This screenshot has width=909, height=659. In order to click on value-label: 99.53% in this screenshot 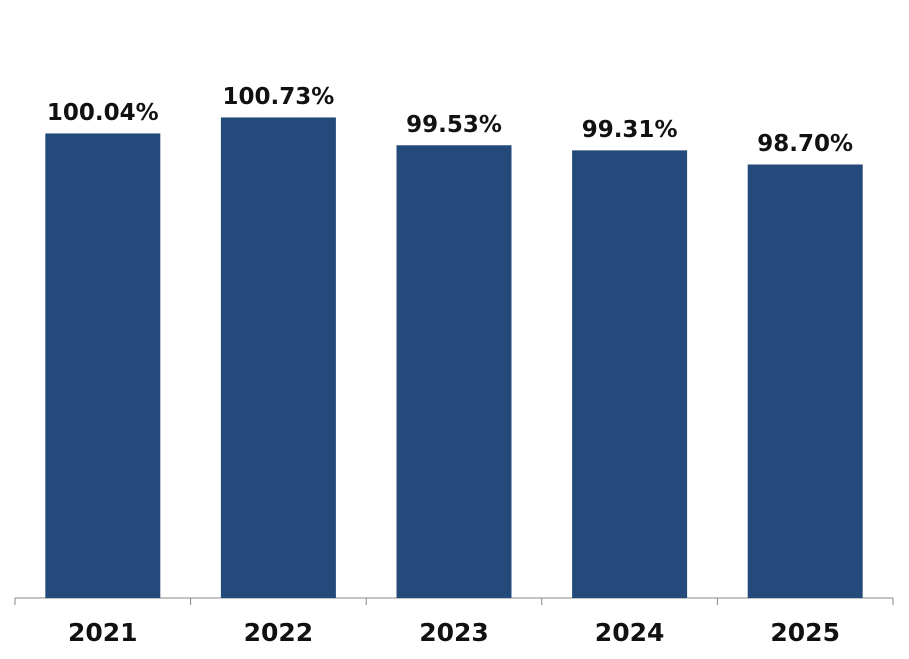, I will do `click(454, 125)`.